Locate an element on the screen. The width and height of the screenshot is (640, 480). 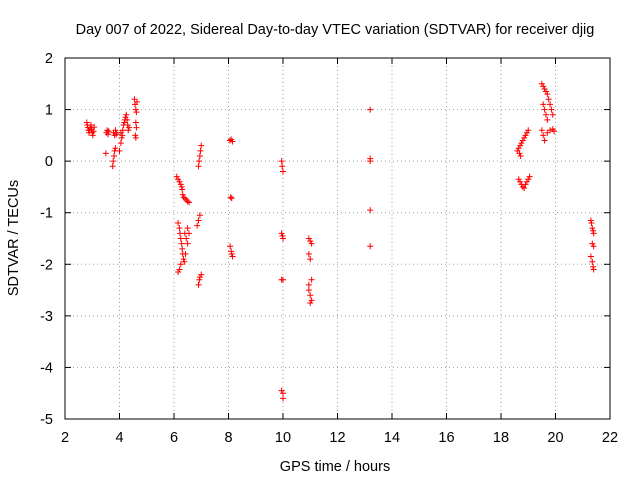
x-tick-label: 2 is located at coordinates (65, 438).